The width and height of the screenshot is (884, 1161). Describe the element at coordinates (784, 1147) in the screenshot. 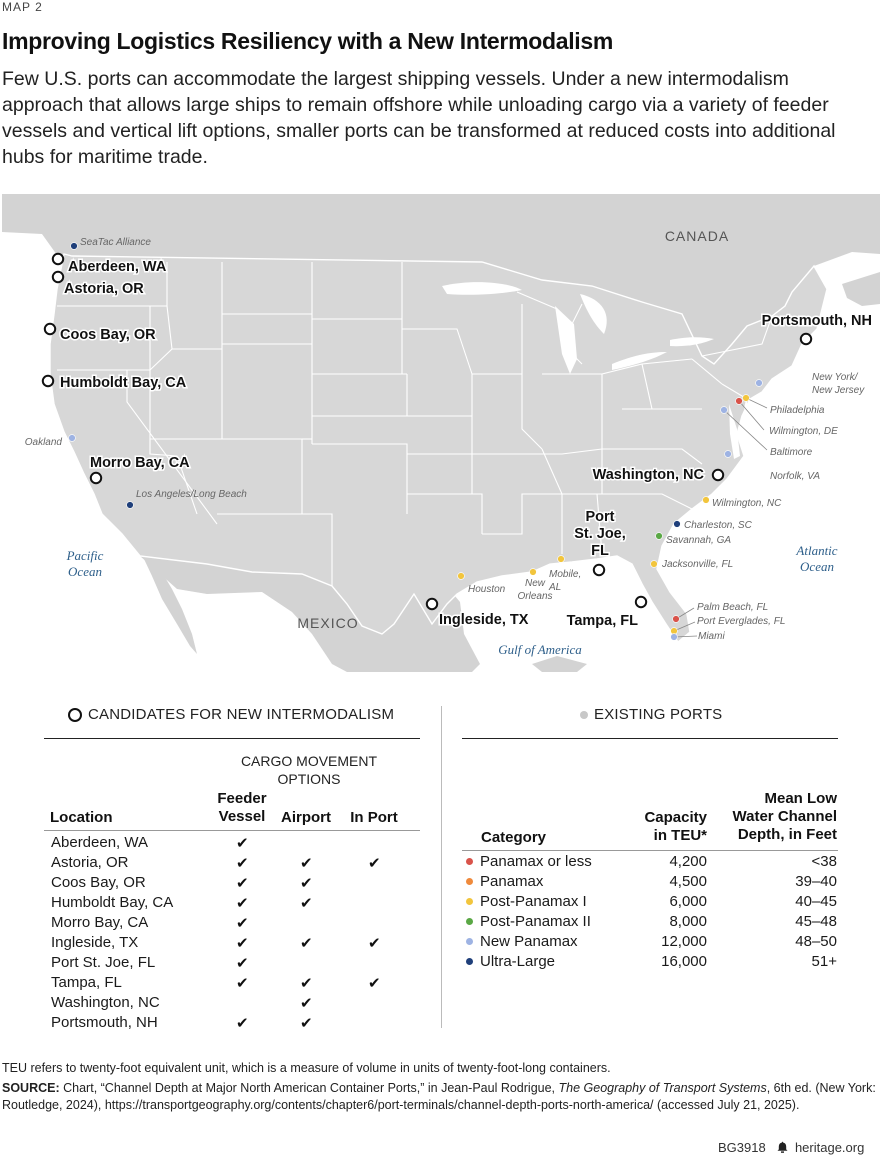

I see `bell-icon` at that location.